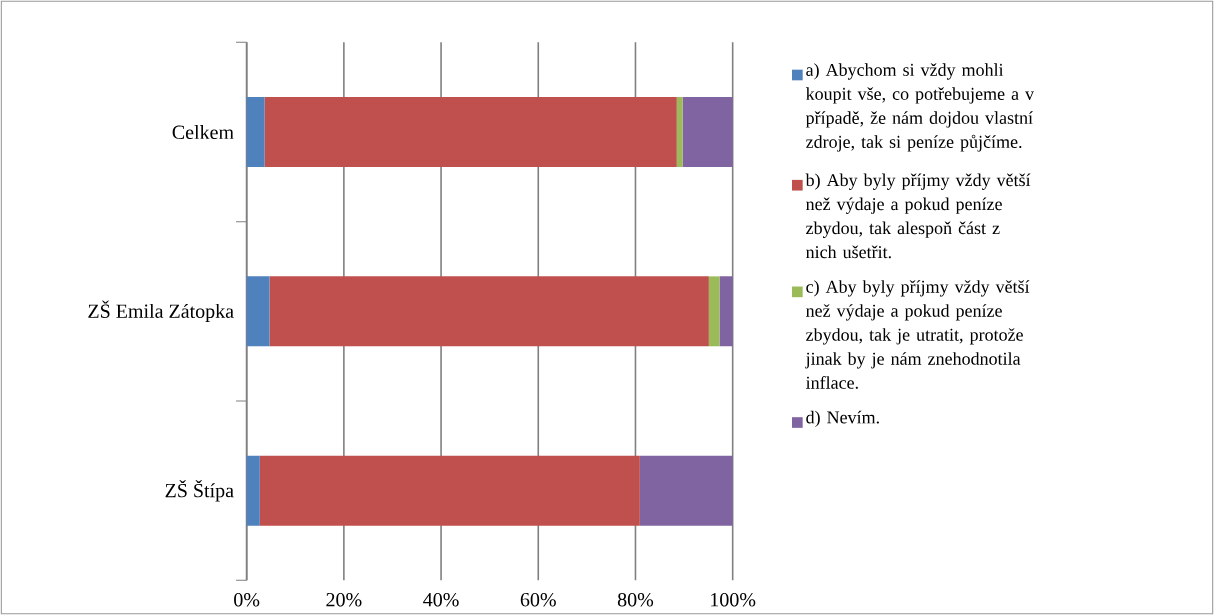 This screenshot has width=1214, height=615. What do you see at coordinates (161, 311) in the screenshot?
I see `y-tick-label: ZŠ Emila Zátopka` at bounding box center [161, 311].